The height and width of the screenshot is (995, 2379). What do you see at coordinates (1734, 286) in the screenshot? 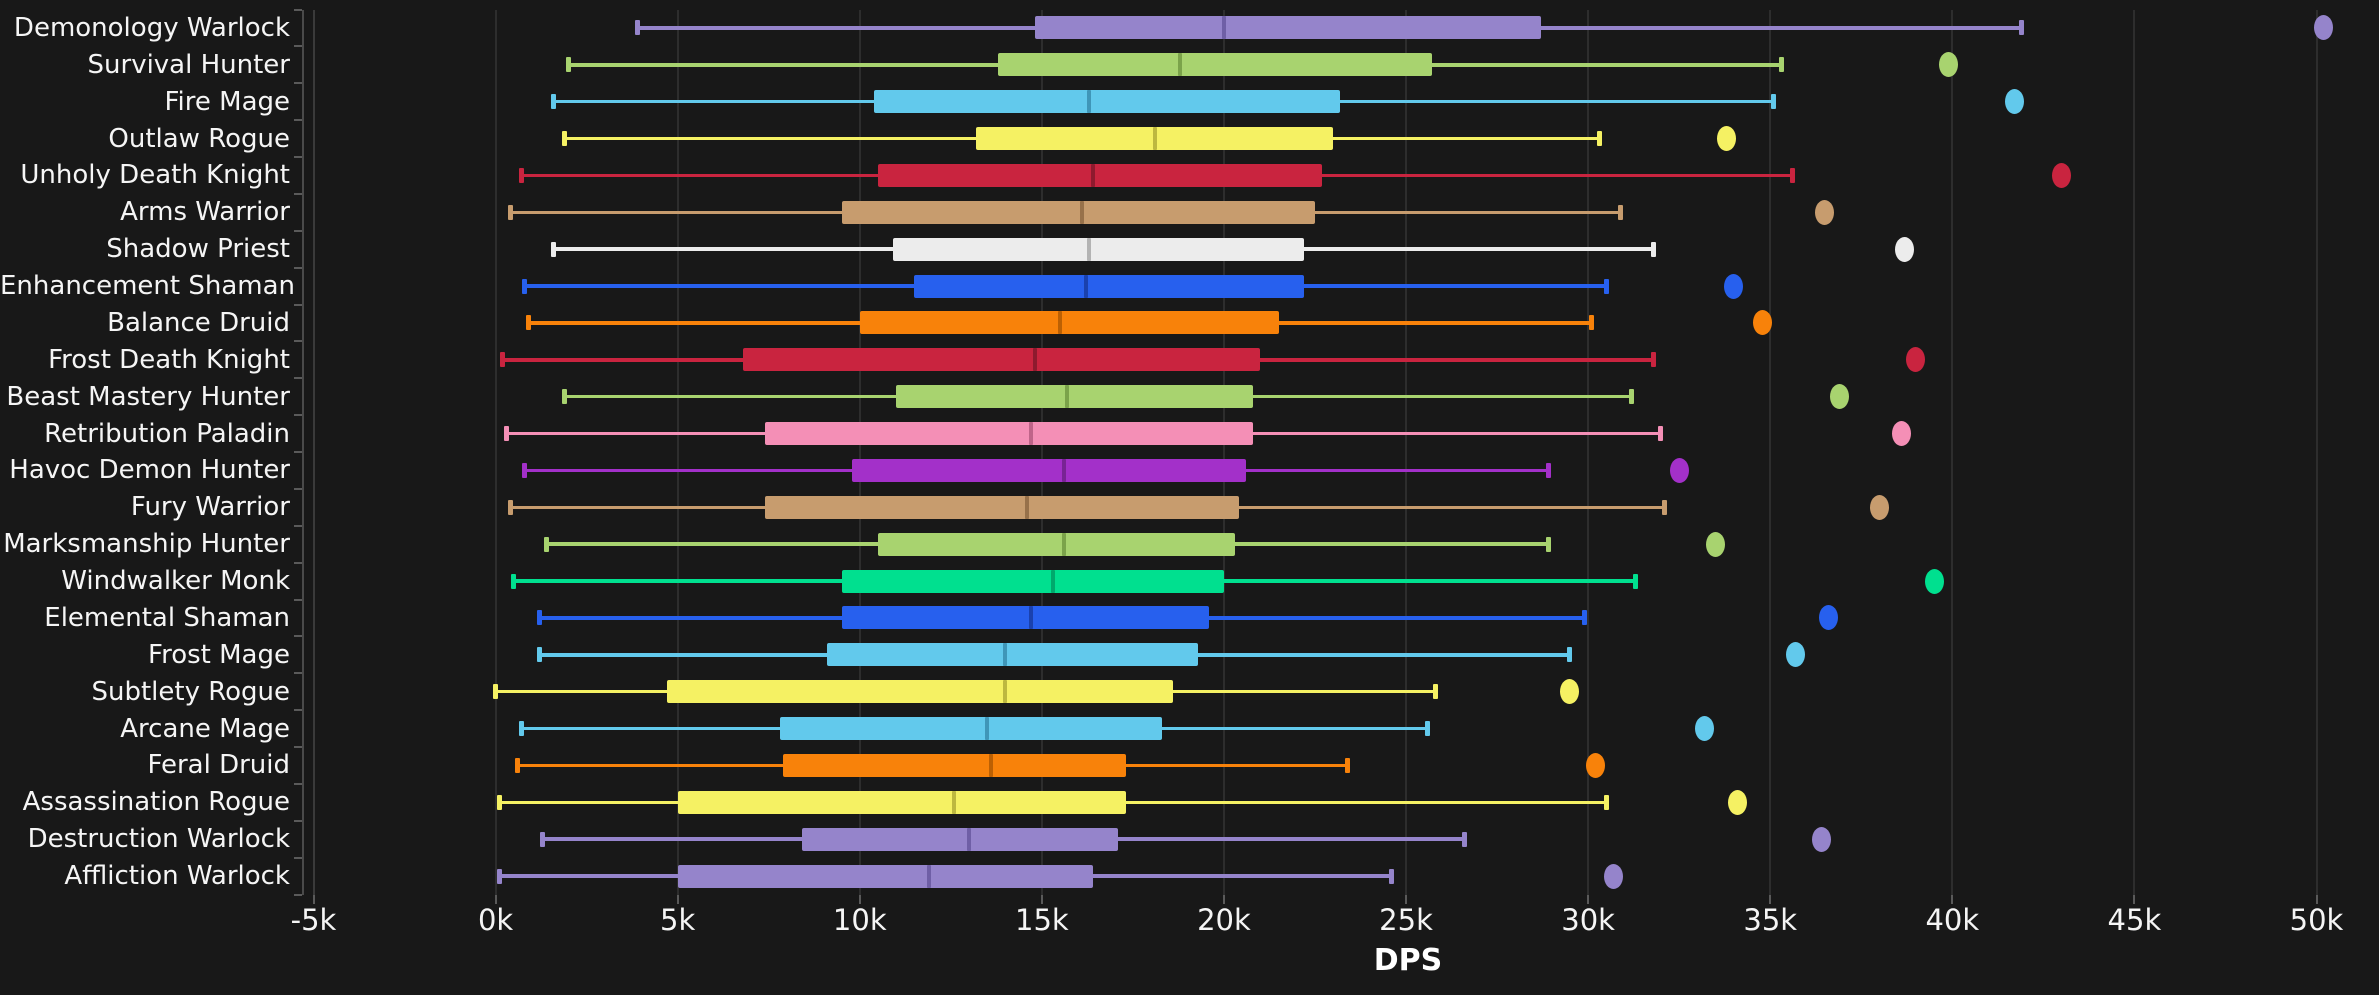
I see `outlier-dot-enhancement-shaman` at bounding box center [1734, 286].